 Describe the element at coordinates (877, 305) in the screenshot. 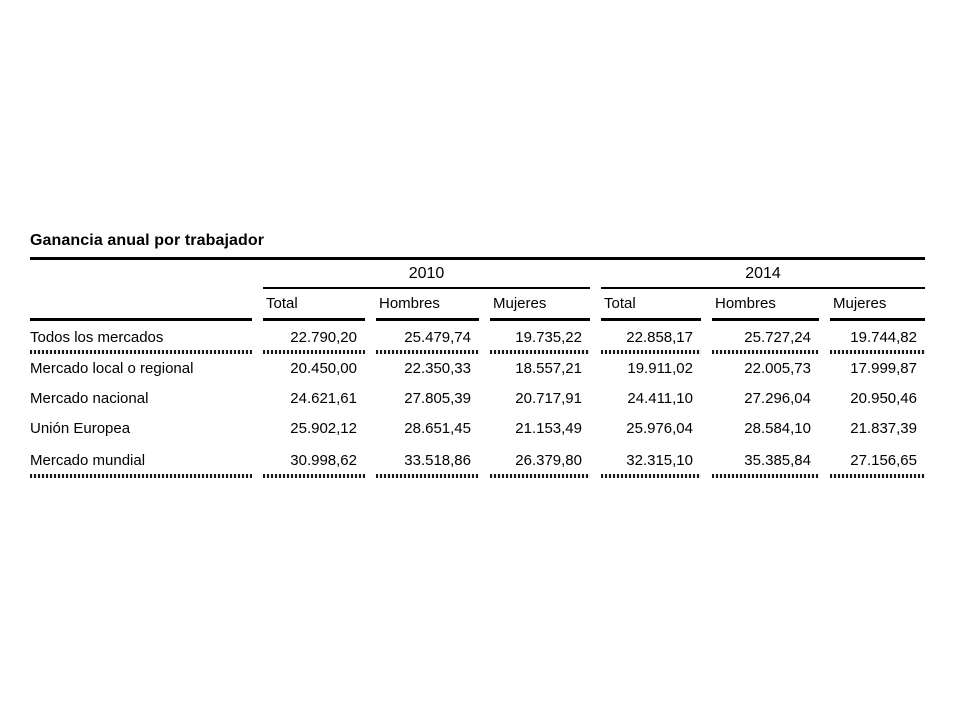

I see `column-header-mujeres-2014: Mujeres` at that location.